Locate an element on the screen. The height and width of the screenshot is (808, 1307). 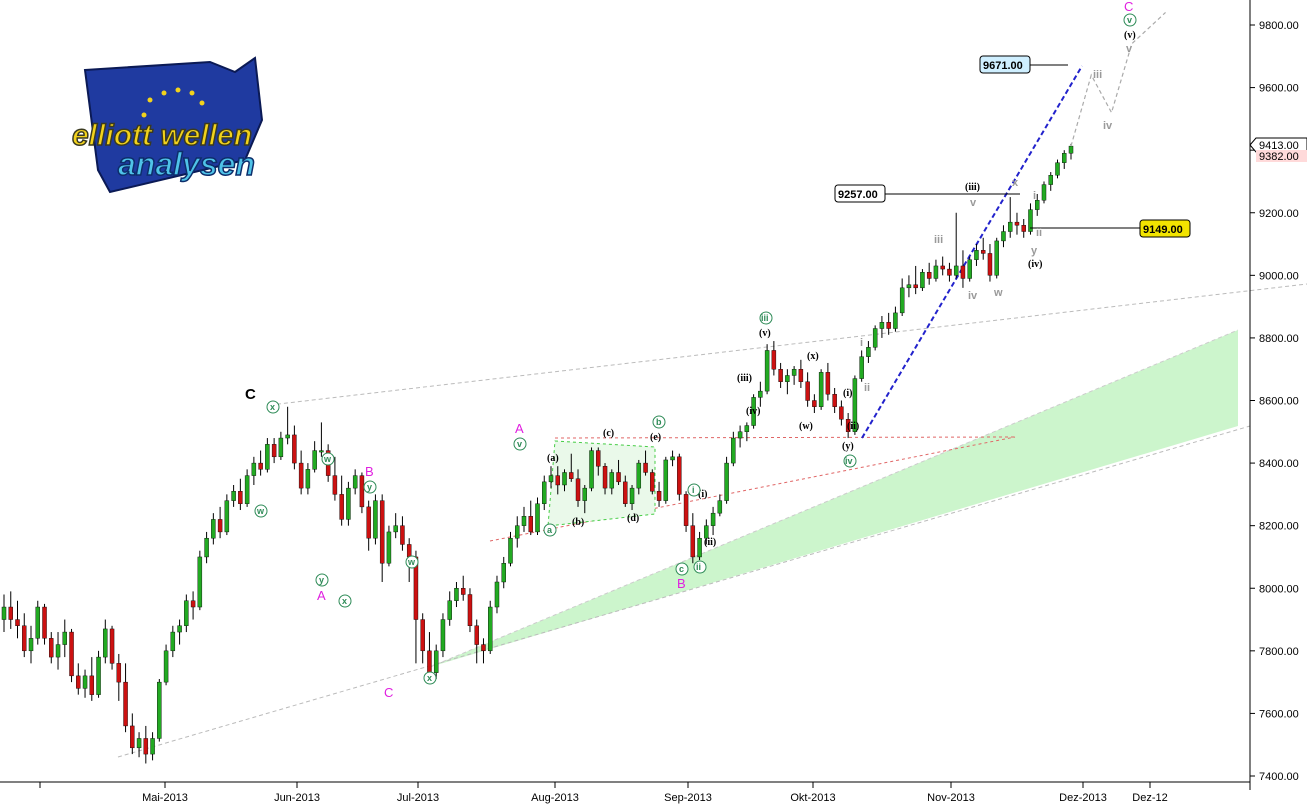
x-tick-label: Dez-12 is located at coordinates (1149, 798).